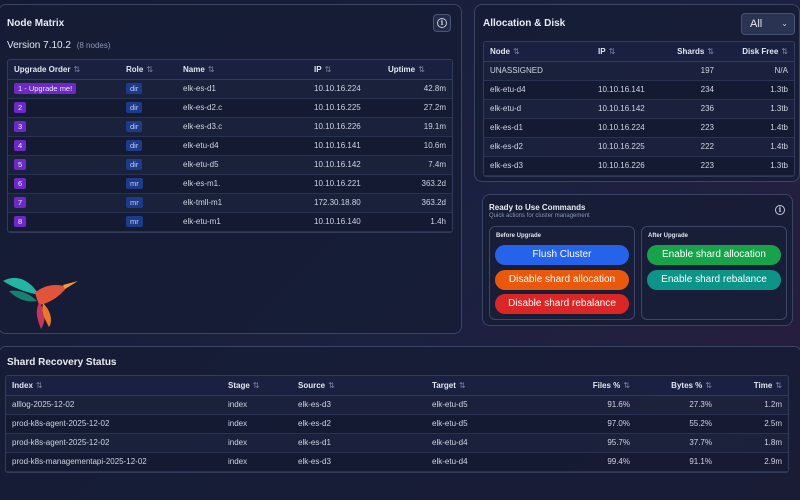 This screenshot has width=800, height=500. What do you see at coordinates (230, 183) in the screenshot?
I see `node-row: 6 mr elk-es-m1. 10.10.16.221 363.2d` at bounding box center [230, 183].